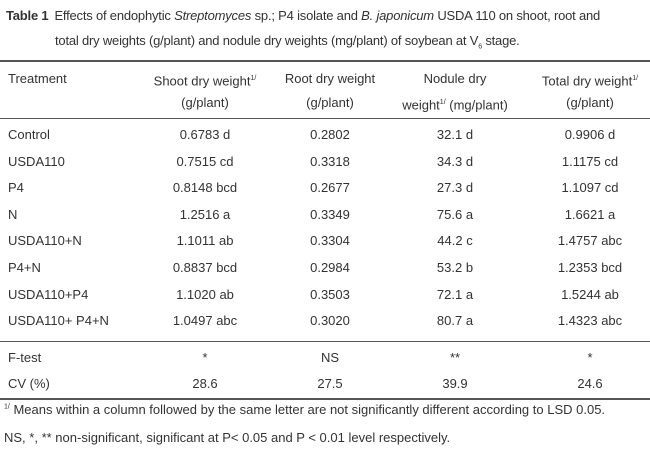  What do you see at coordinates (205, 294) in the screenshot?
I see `table-cell: 1.1020 ab` at bounding box center [205, 294].